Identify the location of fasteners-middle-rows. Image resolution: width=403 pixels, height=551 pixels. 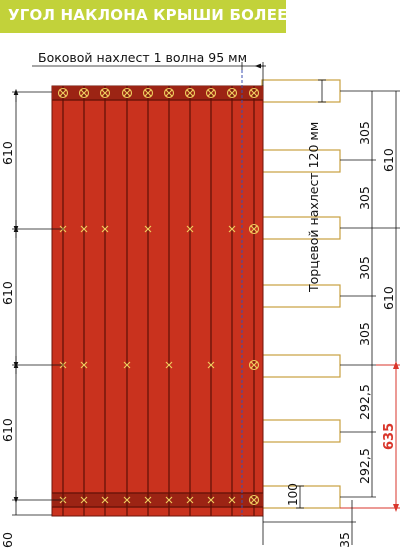
(159, 297).